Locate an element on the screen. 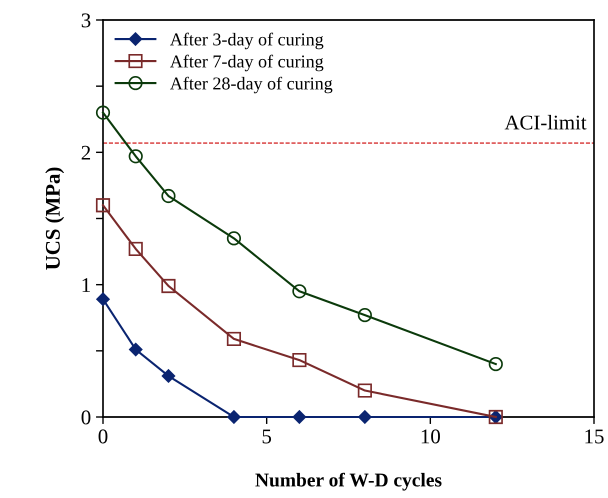 The height and width of the screenshot is (498, 608). y-tick-label: 0 is located at coordinates (86, 417).